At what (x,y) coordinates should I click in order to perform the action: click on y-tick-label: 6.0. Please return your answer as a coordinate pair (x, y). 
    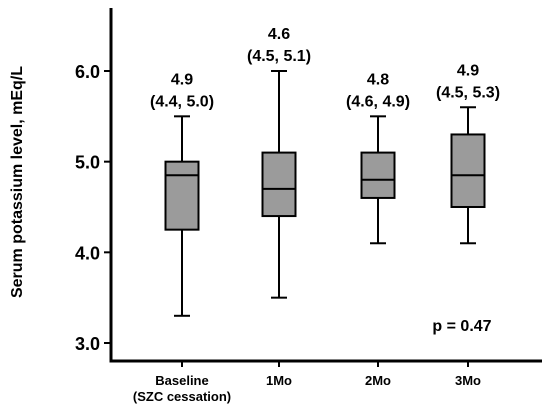
    Looking at the image, I should click on (87, 72).